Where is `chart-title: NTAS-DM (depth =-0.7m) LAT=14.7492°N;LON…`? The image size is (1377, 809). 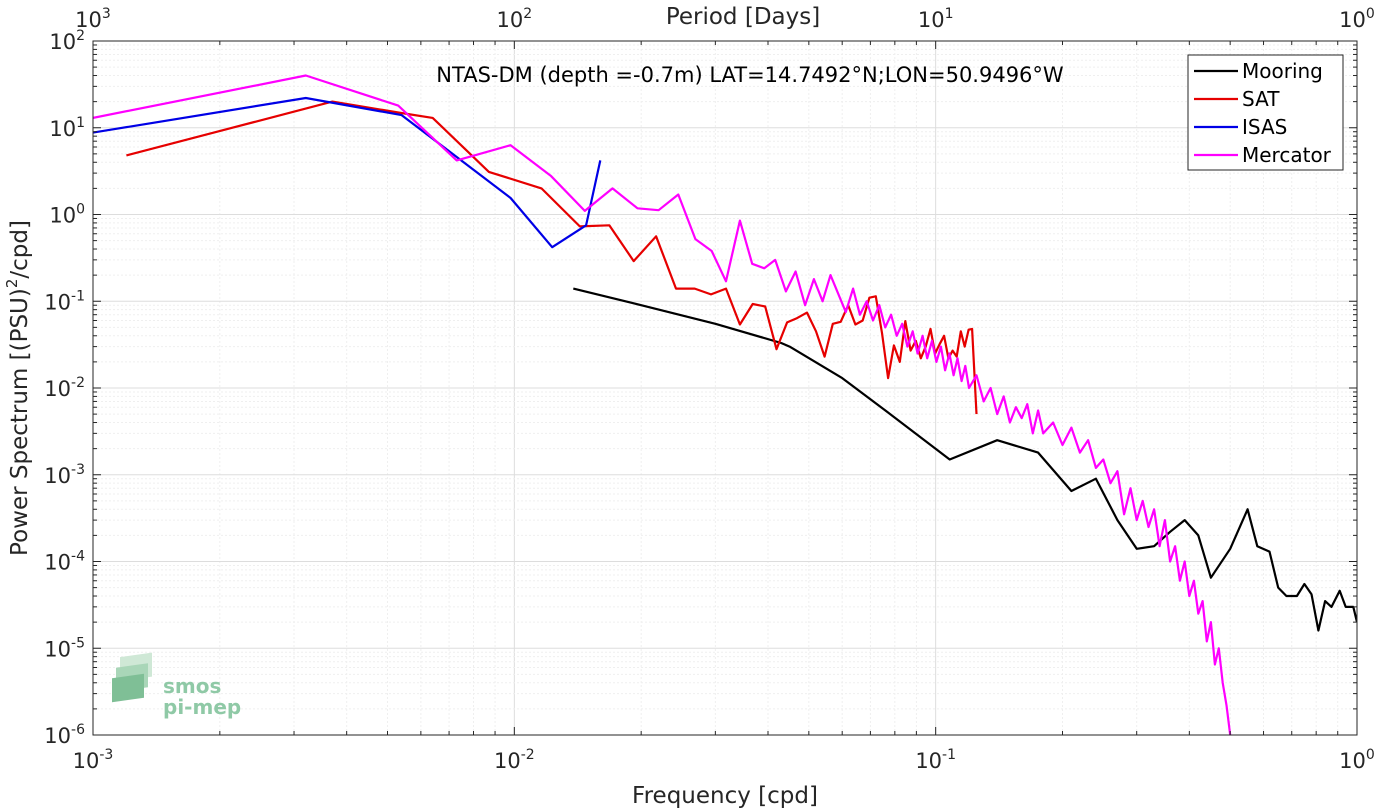 chart-title: NTAS-DM (depth =-0.7m) LAT=14.7492°N;LON… is located at coordinates (750, 75).